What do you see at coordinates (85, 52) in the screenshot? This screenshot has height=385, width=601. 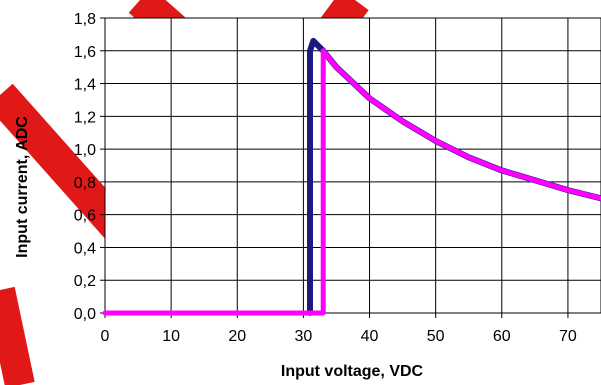 I see `y-tick-label: 1,6` at bounding box center [85, 52].